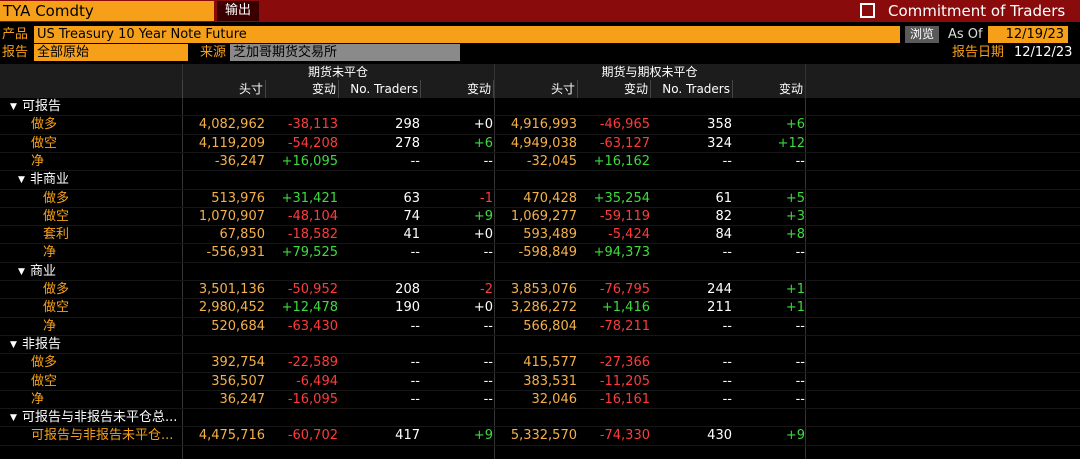 Image resolution: width=1080 pixels, height=459 pixels. Describe the element at coordinates (543, 308) in the screenshot. I see `cell: 3,286,272` at that location.